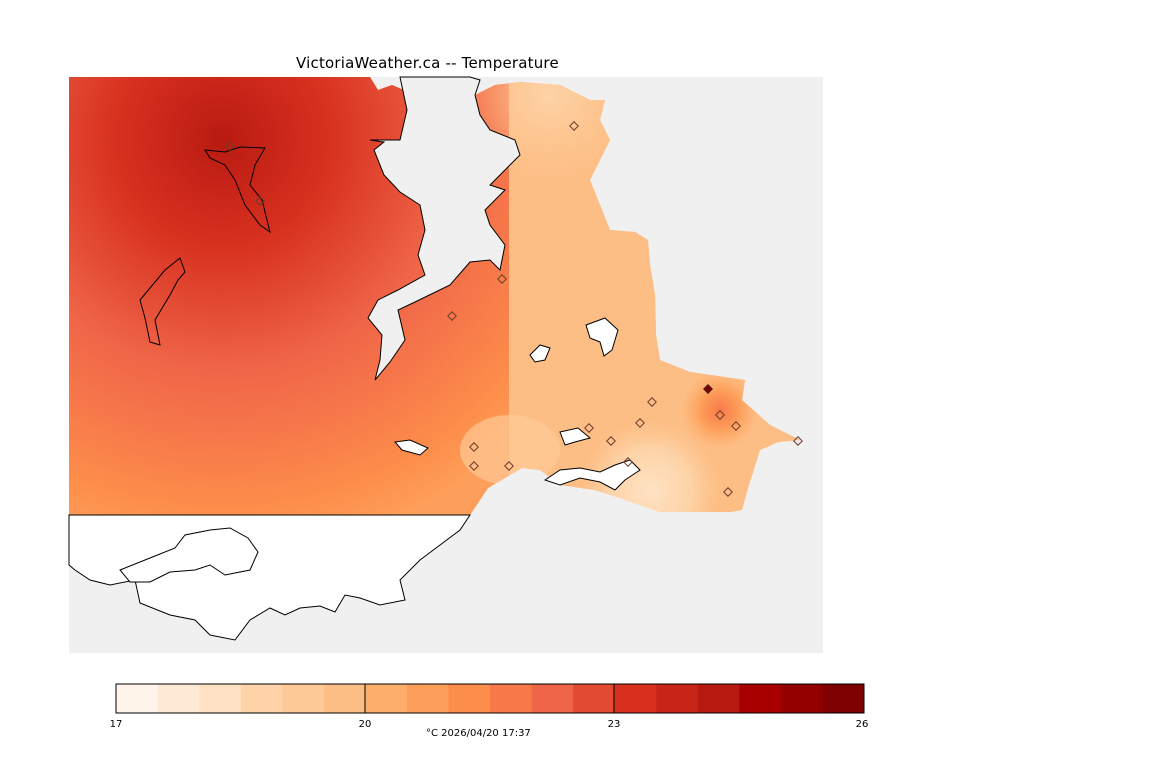 The height and width of the screenshot is (768, 1152). What do you see at coordinates (444, 228) in the screenshot?
I see `inlet-saanich` at bounding box center [444, 228].